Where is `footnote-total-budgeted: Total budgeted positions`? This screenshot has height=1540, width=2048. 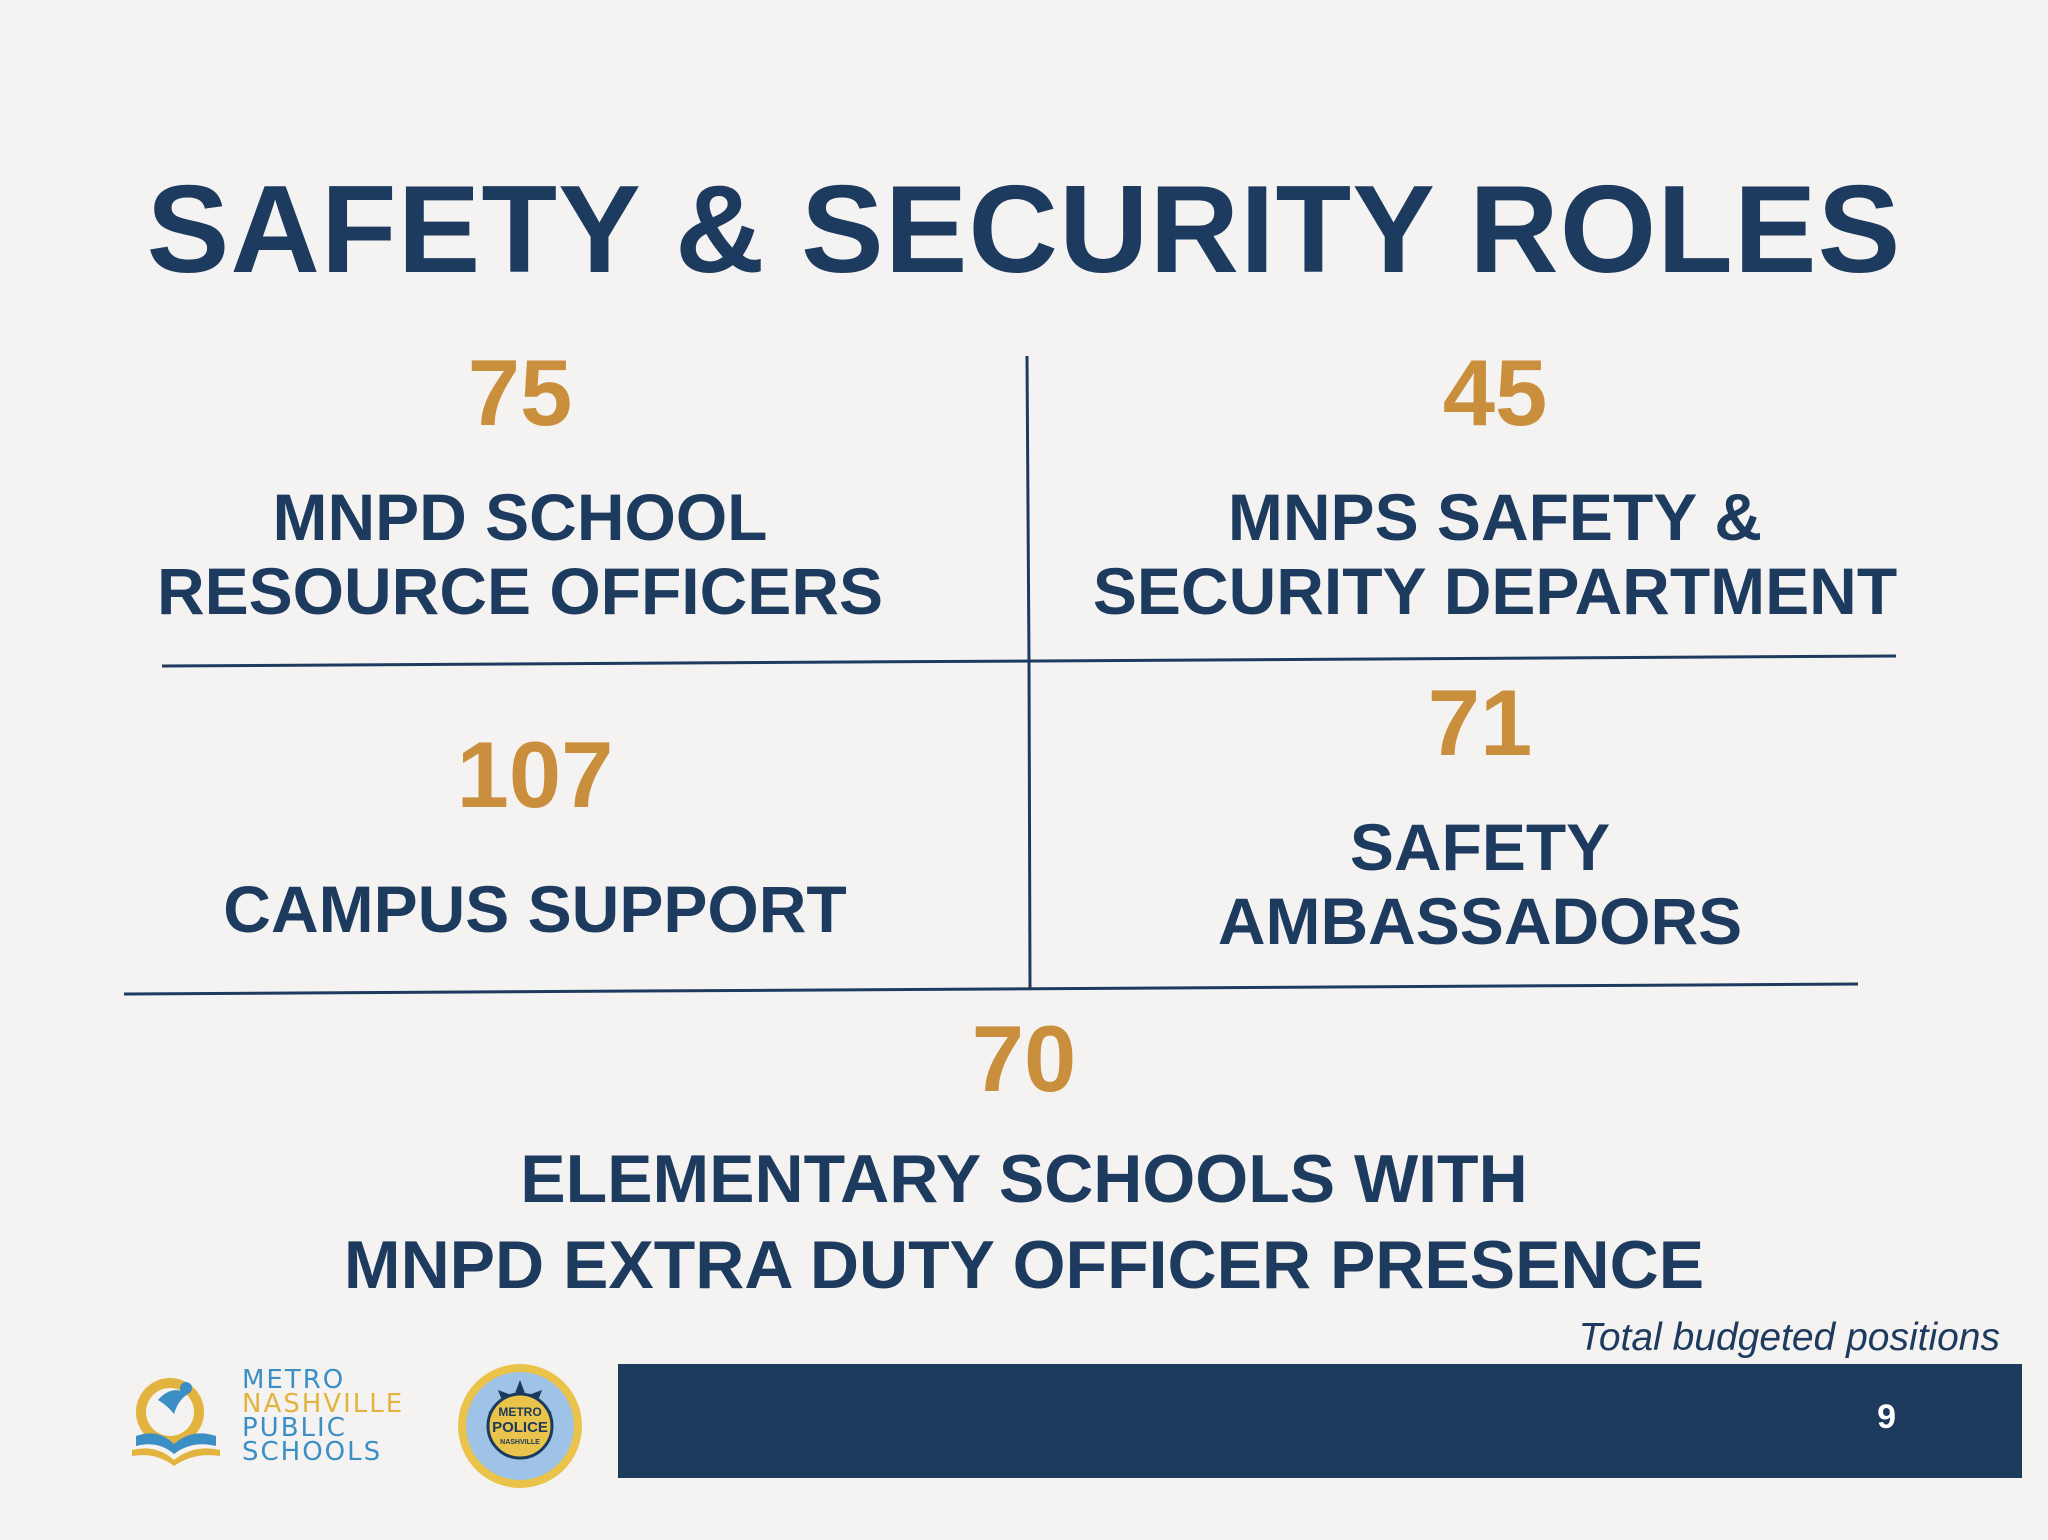
footnote-total-budgeted: Total budgeted positions is located at coordinates (1789, 1337).